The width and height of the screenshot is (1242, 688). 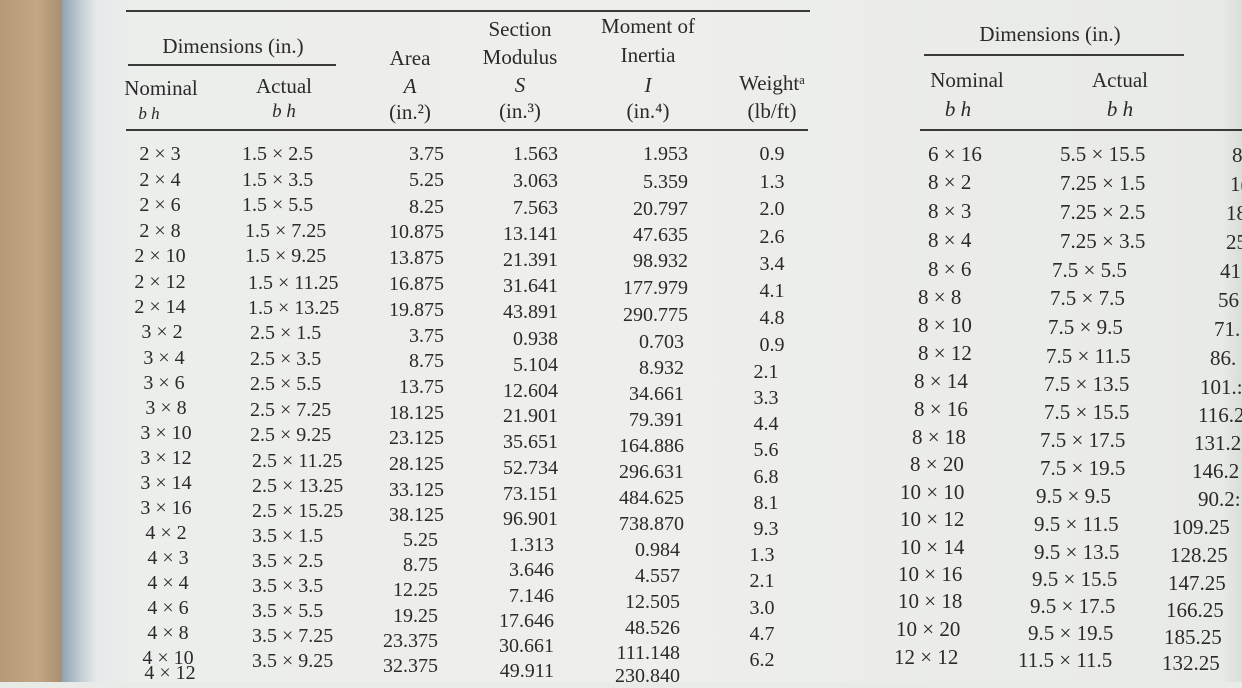 I want to click on nominal-cell: 4 × 10, so click(x=168, y=658).